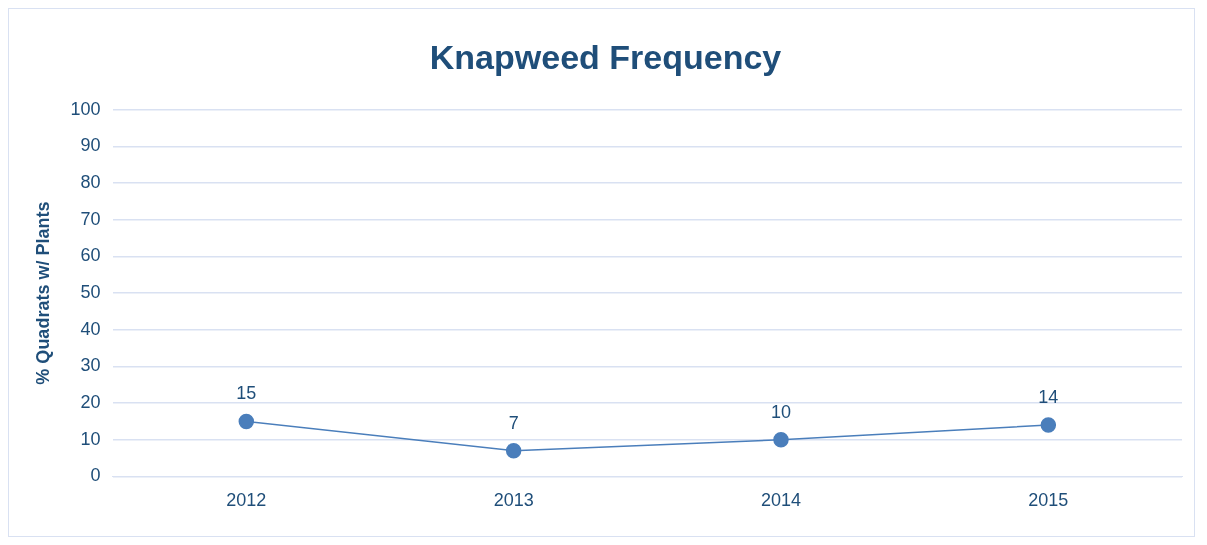 Image resolution: width=1207 pixels, height=545 pixels. I want to click on y-tick-label: 50, so click(90, 292).